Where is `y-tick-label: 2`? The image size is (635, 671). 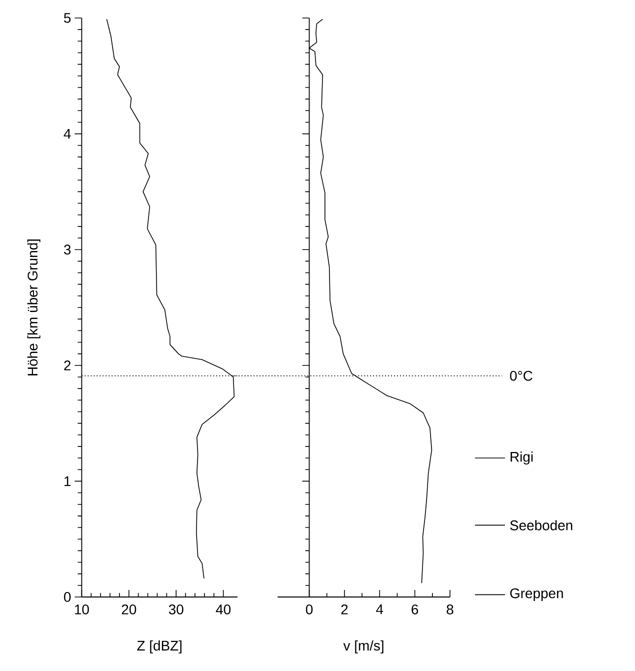
y-tick-label: 2 is located at coordinates (67, 365).